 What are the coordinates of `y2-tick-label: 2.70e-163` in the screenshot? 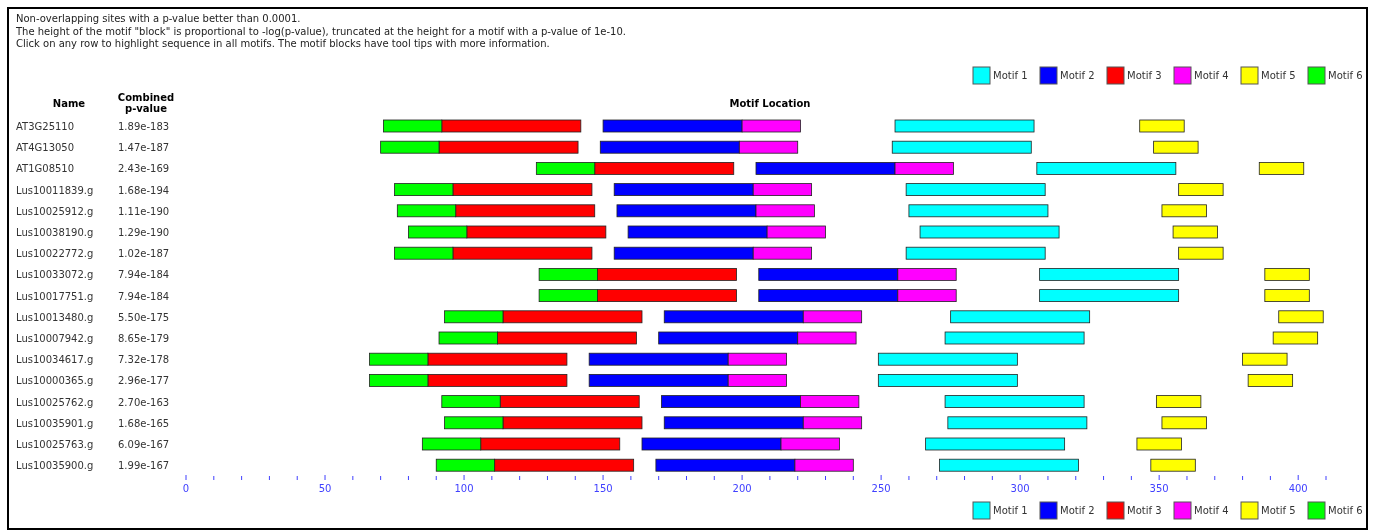 It's located at (144, 402).